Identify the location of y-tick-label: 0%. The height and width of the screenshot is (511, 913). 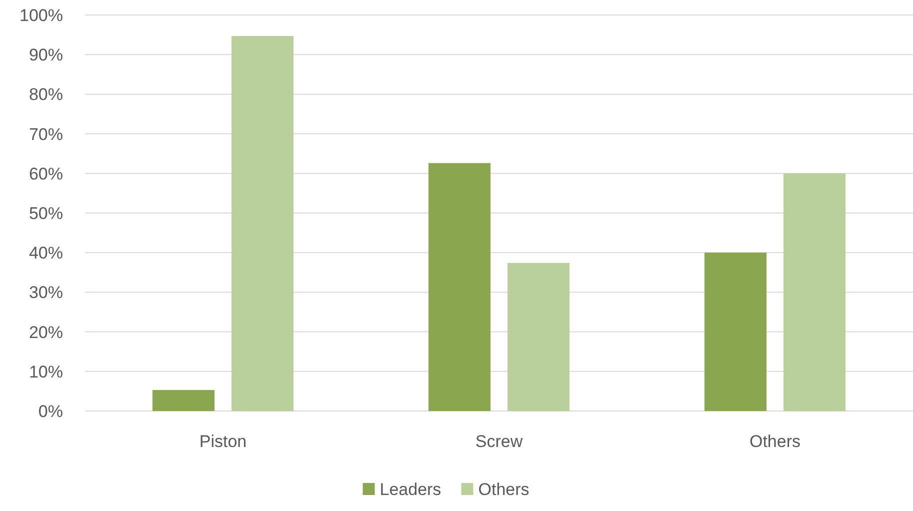
(50, 411).